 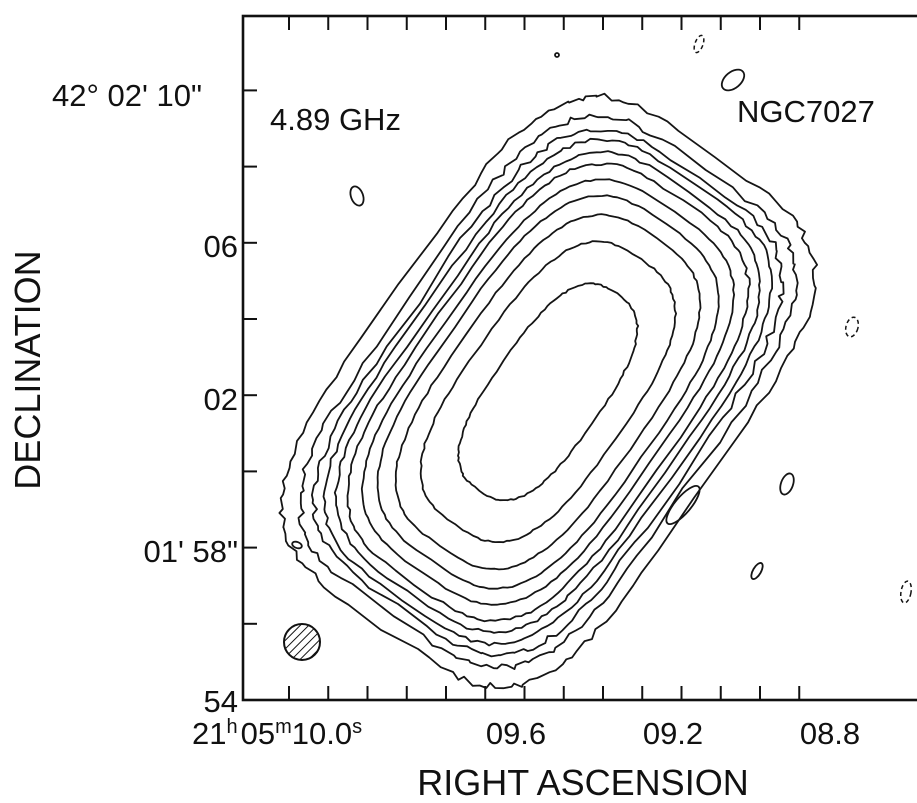 I want to click on y-tick-label: 42° 02' 10", so click(x=127, y=95).